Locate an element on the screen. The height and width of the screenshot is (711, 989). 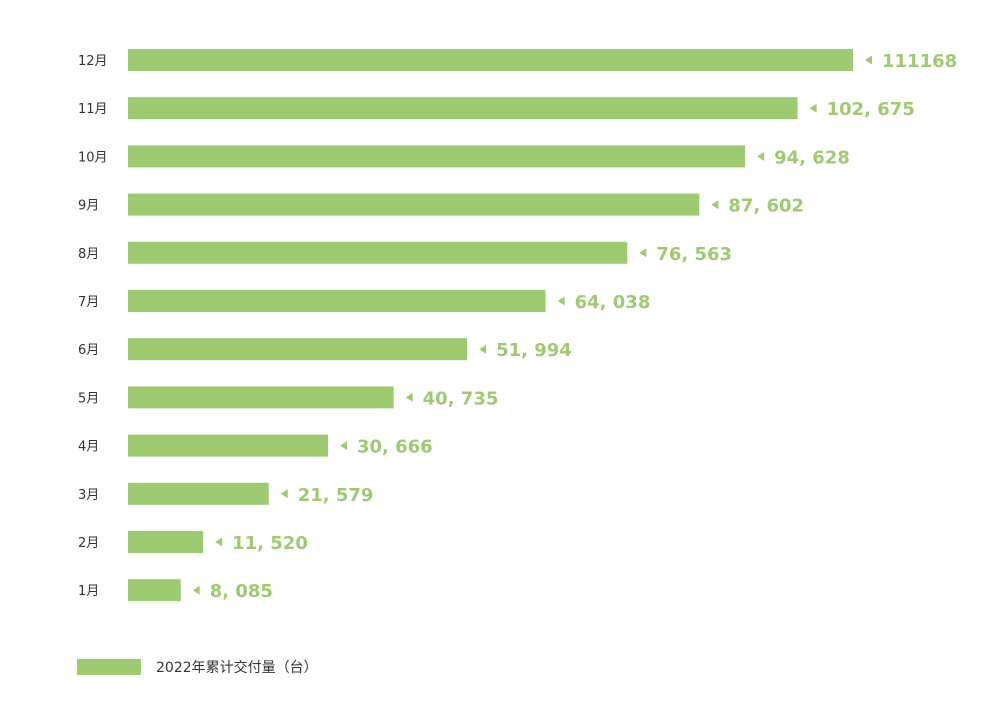
value-label: 21, 579 is located at coordinates (336, 495).